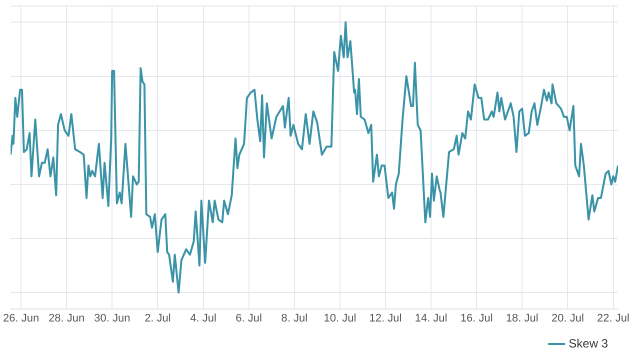 The height and width of the screenshot is (360, 640). Describe the element at coordinates (340, 318) in the screenshot. I see `x-tick-label: 10. Jul` at that location.